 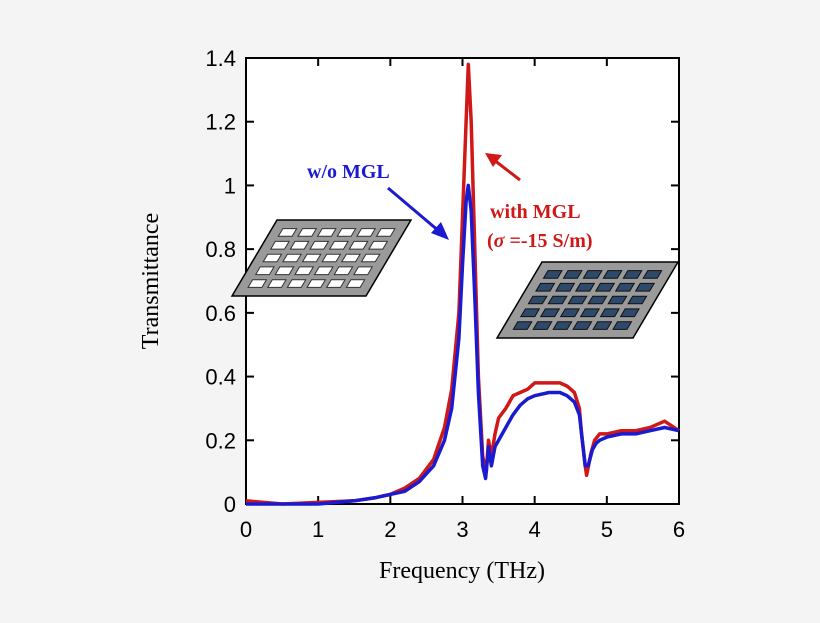 I want to click on annotation-sigma-value: =-15 S/m), so click(x=548, y=241).